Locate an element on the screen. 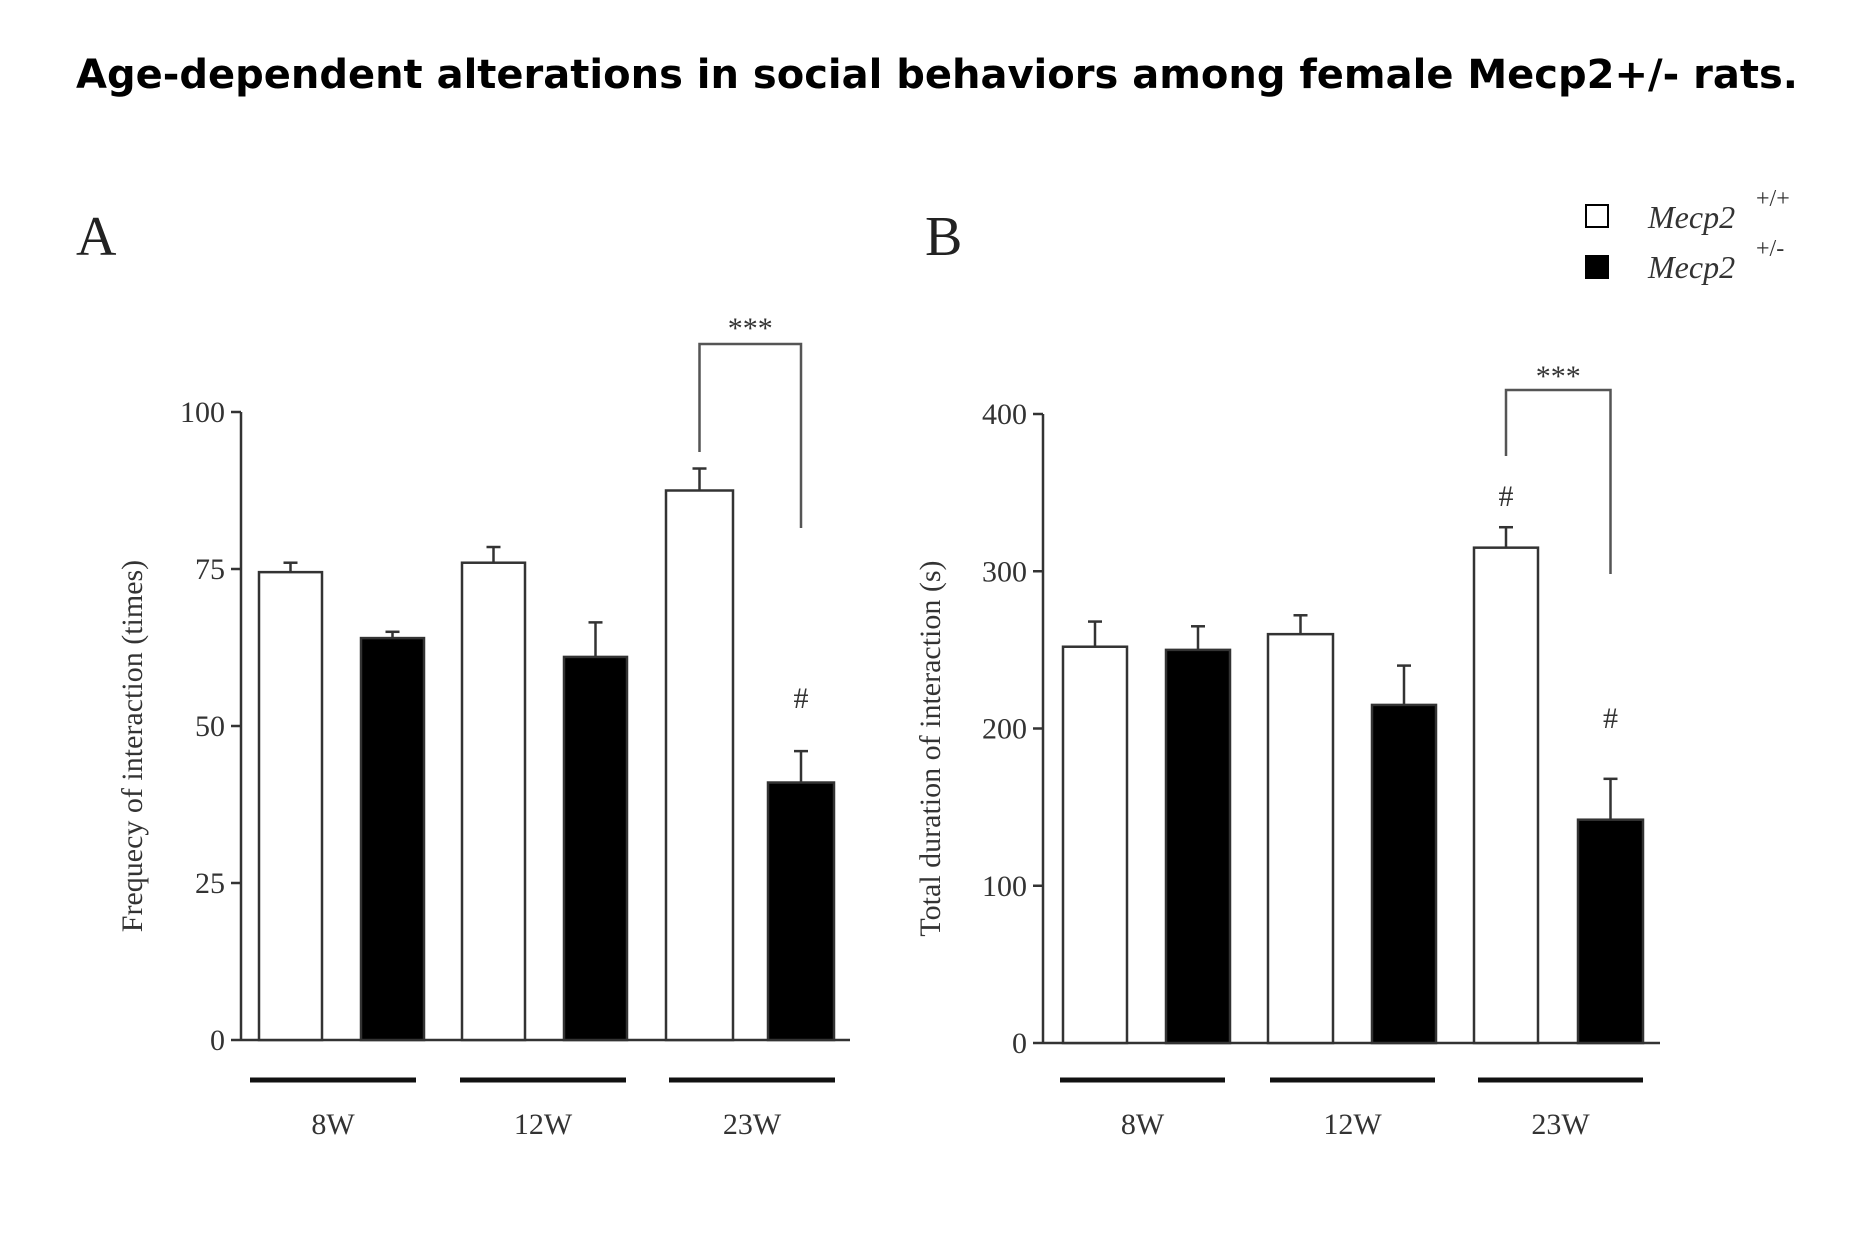  panel-a-letter: A is located at coordinates (96, 237).